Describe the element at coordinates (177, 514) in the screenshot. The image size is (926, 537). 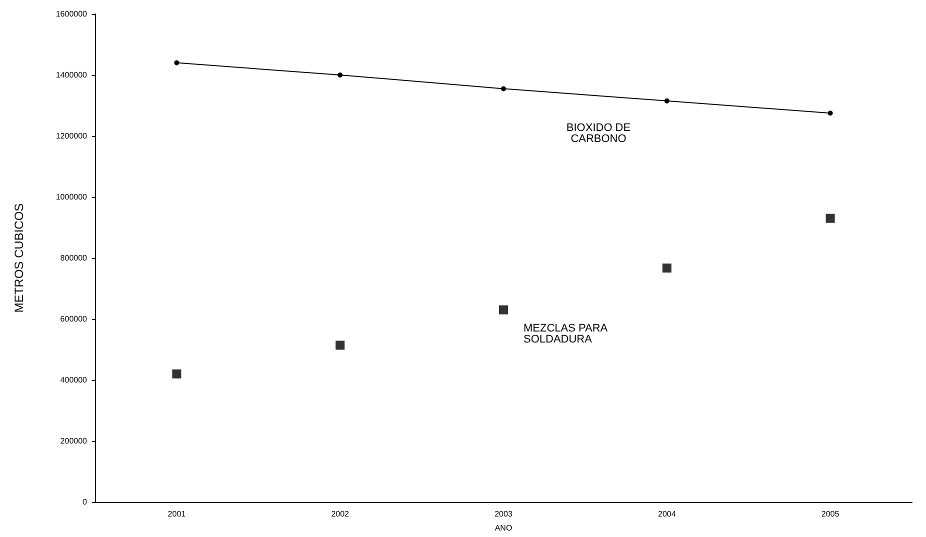
I see `x-tick-label: 2001` at that location.